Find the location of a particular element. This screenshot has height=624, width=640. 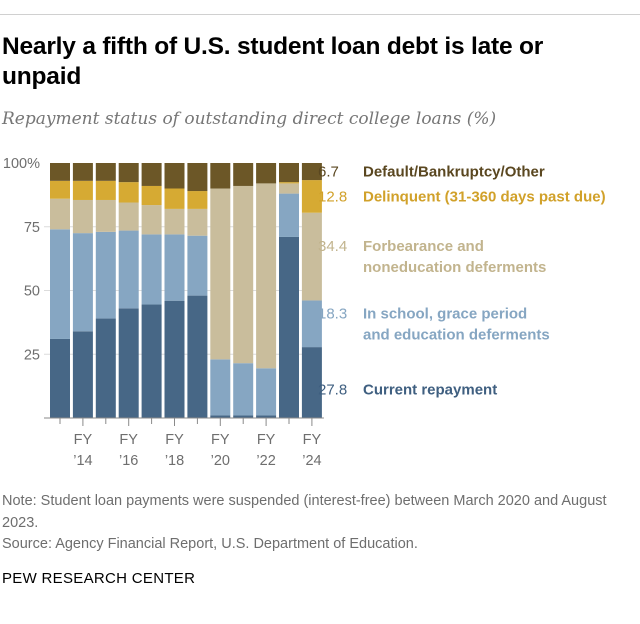

series-value-label: 34.4 is located at coordinates (332, 246).